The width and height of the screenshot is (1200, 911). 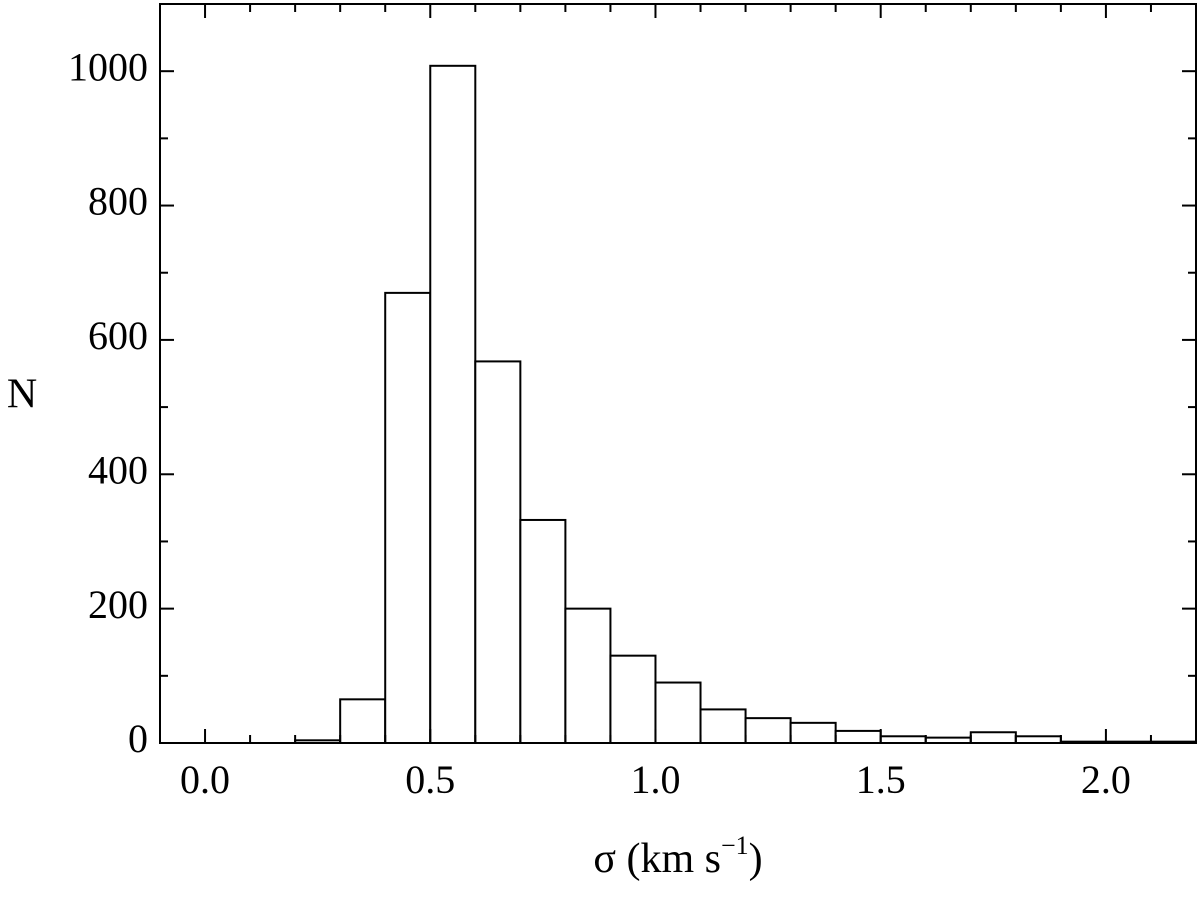 What do you see at coordinates (430, 779) in the screenshot?
I see `x-tick-label: 0.5` at bounding box center [430, 779].